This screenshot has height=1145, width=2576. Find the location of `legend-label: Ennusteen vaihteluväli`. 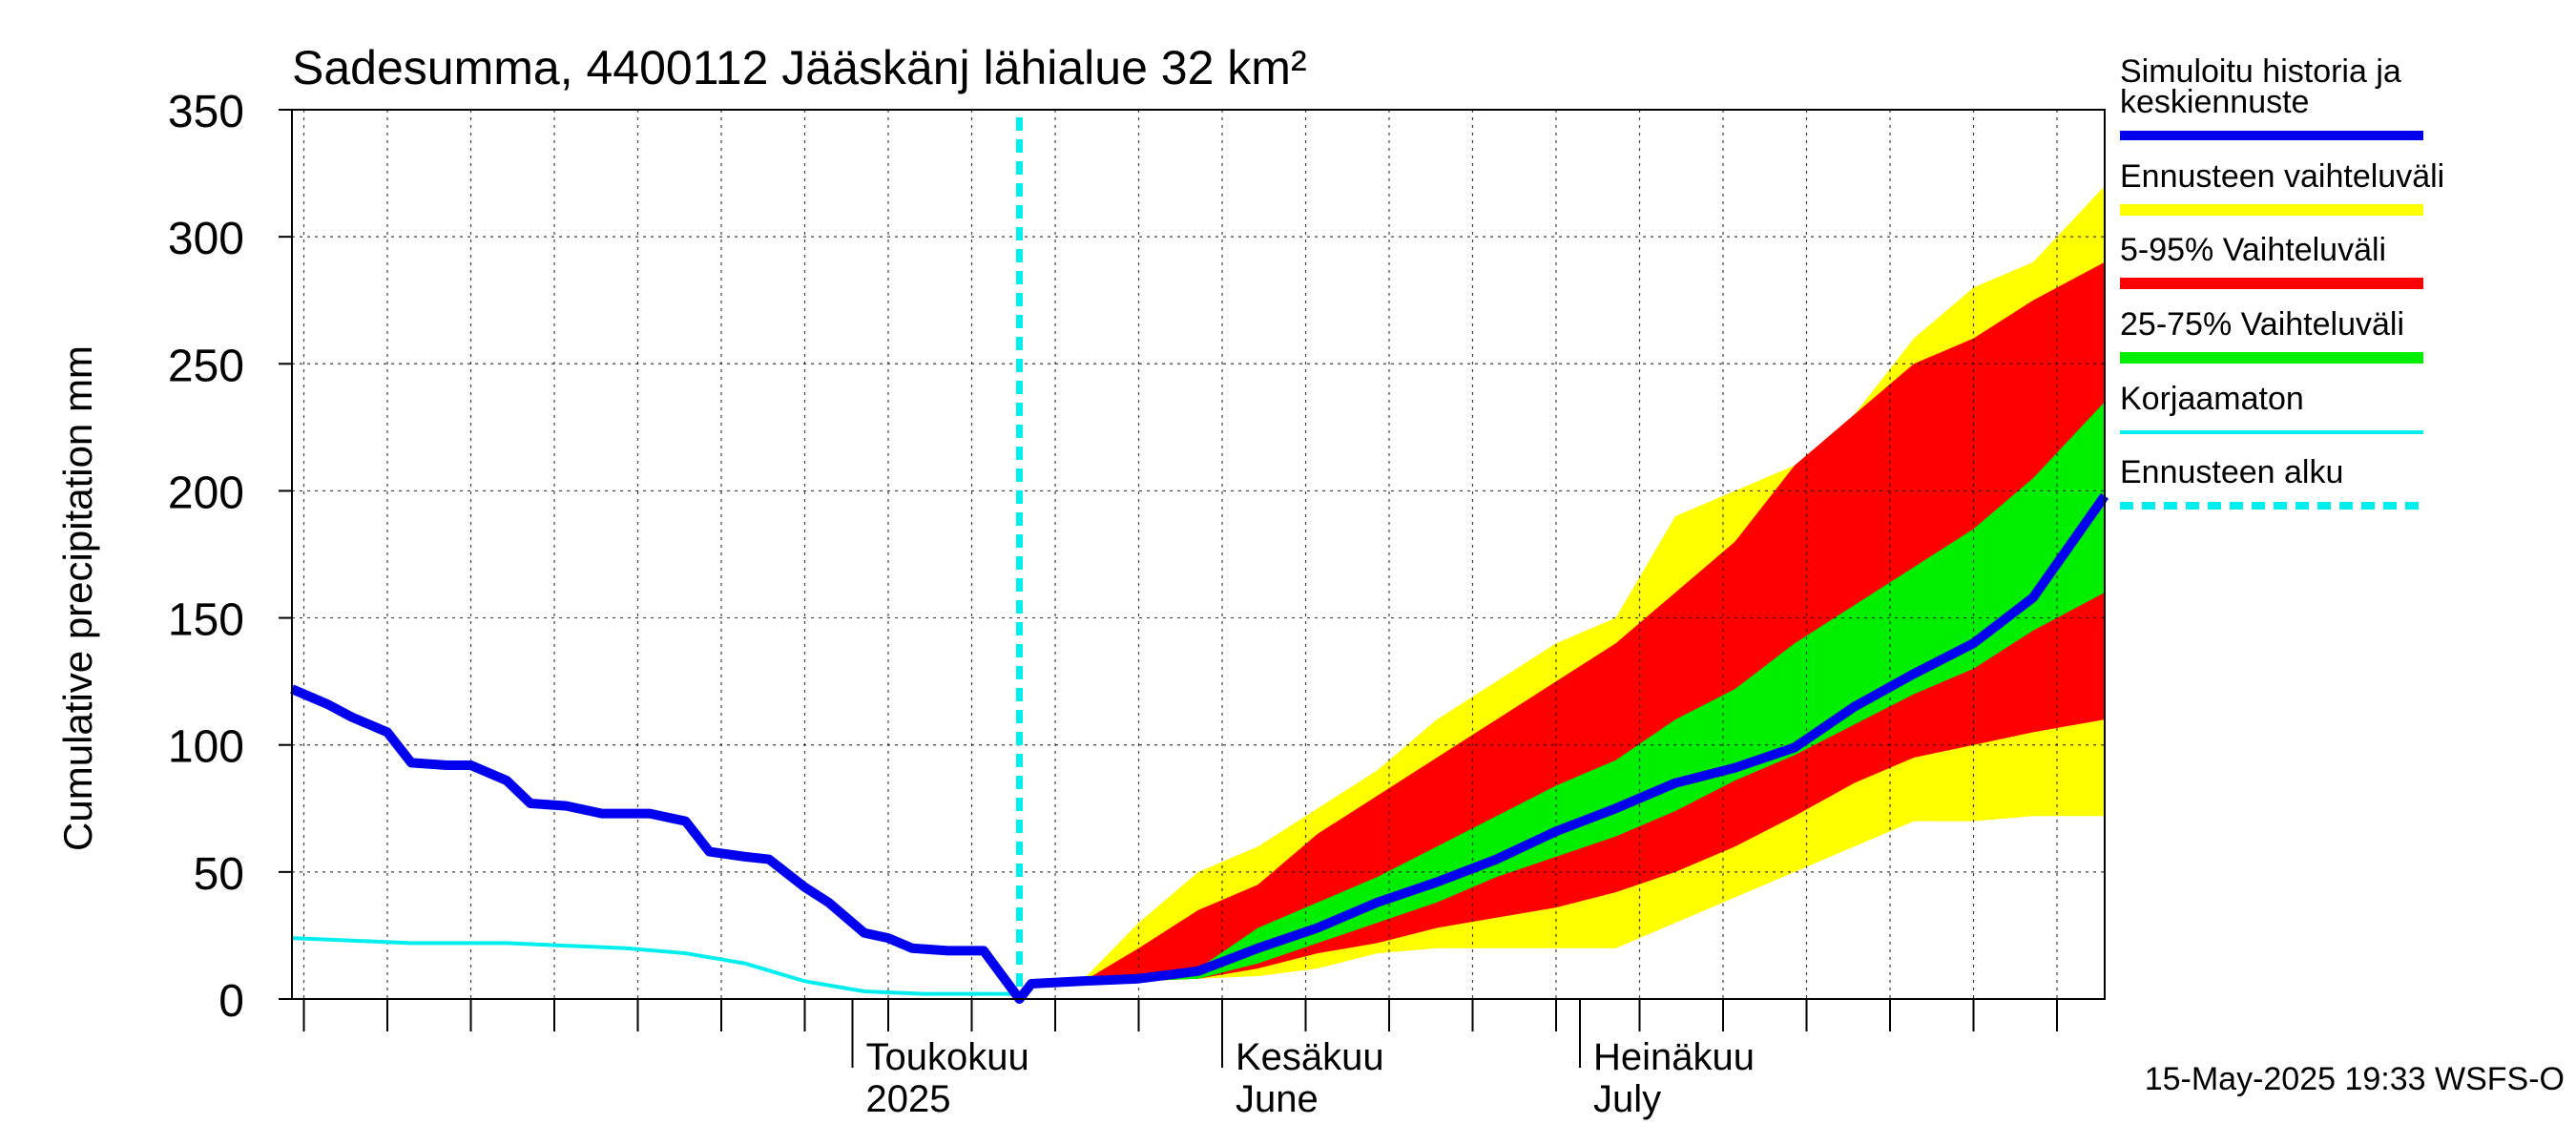

legend-label: Ennusteen vaihteluväli is located at coordinates (2282, 177).